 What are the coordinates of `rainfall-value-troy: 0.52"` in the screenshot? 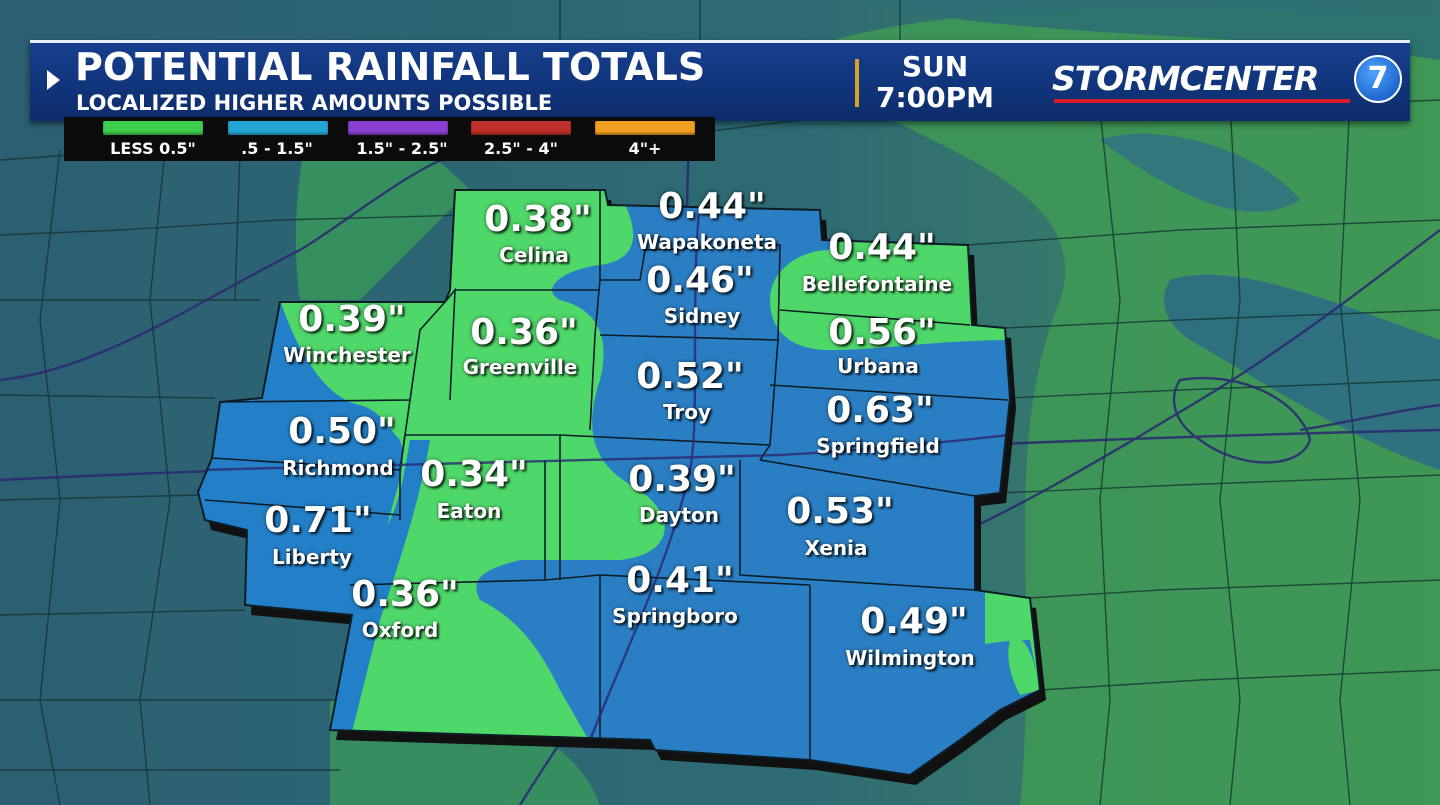 It's located at (690, 376).